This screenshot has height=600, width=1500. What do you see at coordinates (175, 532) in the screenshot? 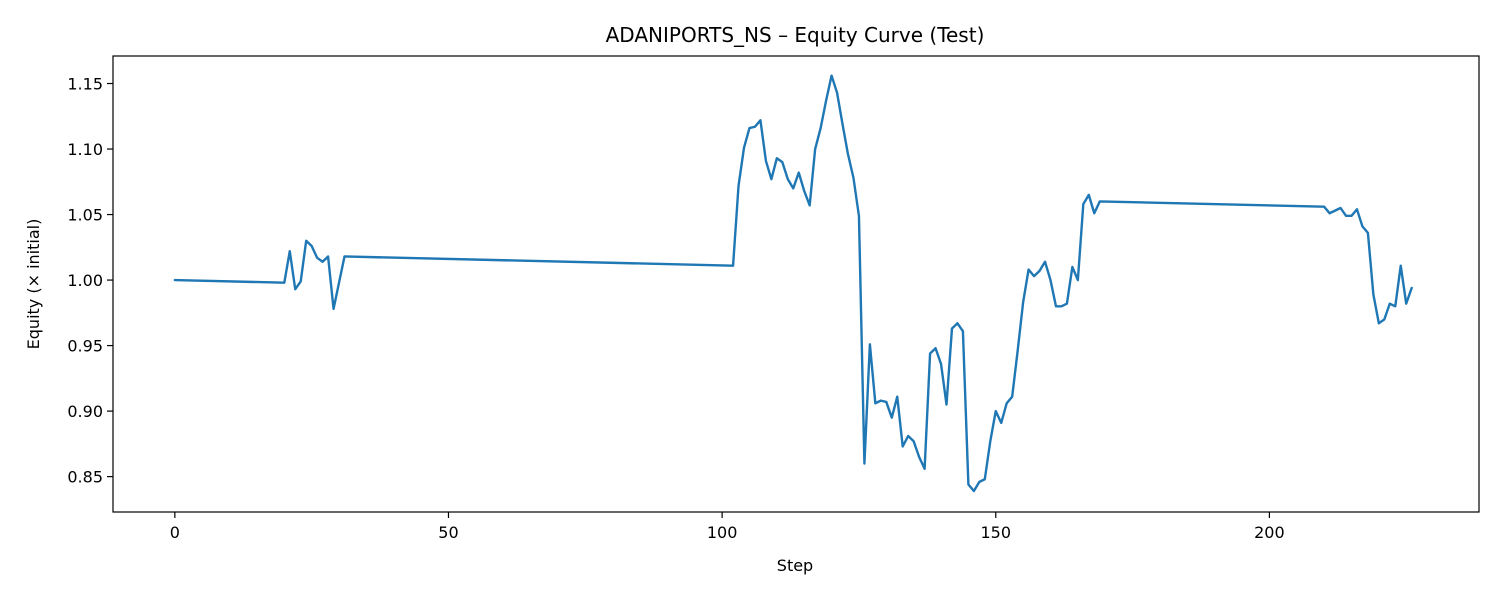
I see `x-tick-label: 0` at bounding box center [175, 532].